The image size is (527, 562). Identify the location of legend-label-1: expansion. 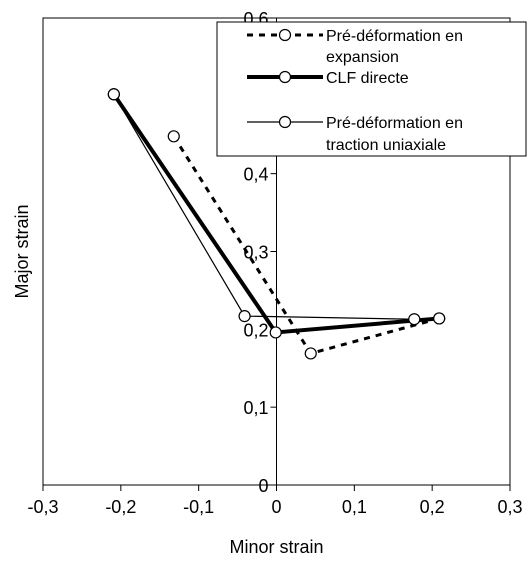
(362, 57).